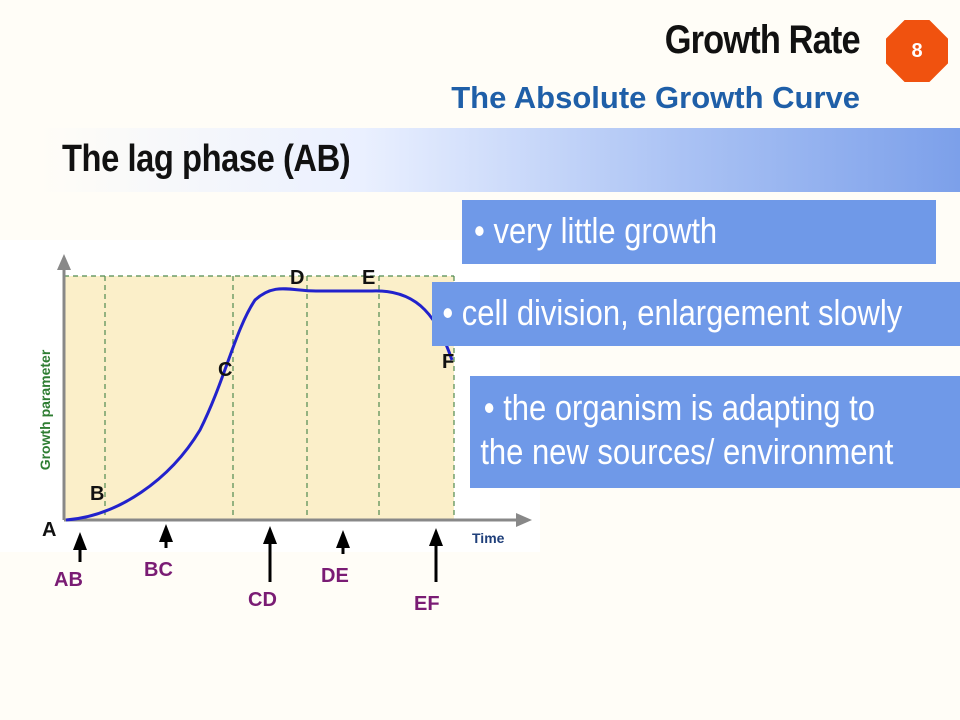  What do you see at coordinates (368, 278) in the screenshot?
I see `point-label-e: E` at bounding box center [368, 278].